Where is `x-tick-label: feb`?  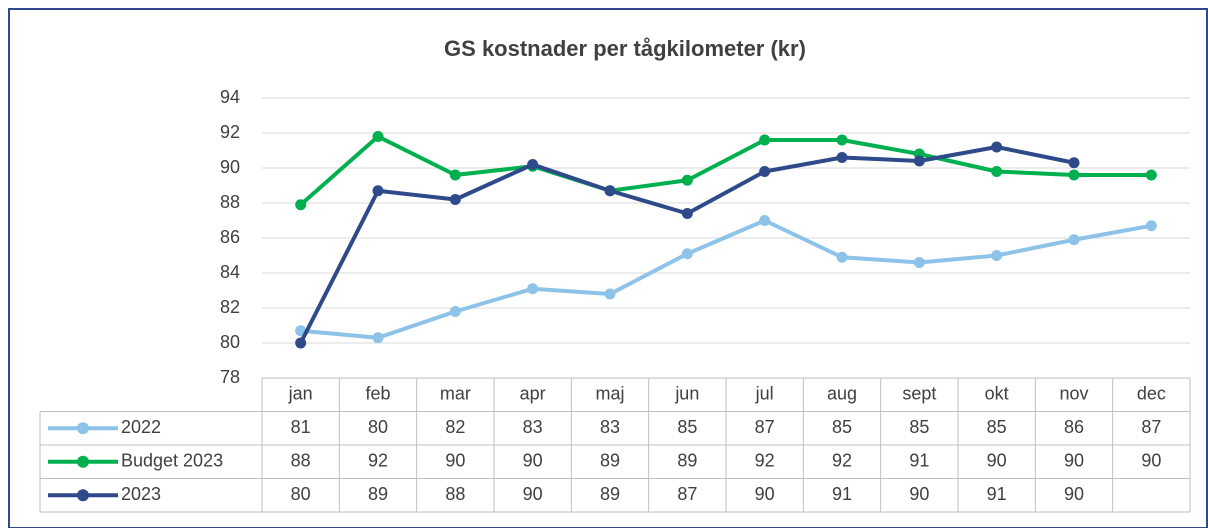
x-tick-label: feb is located at coordinates (377, 394).